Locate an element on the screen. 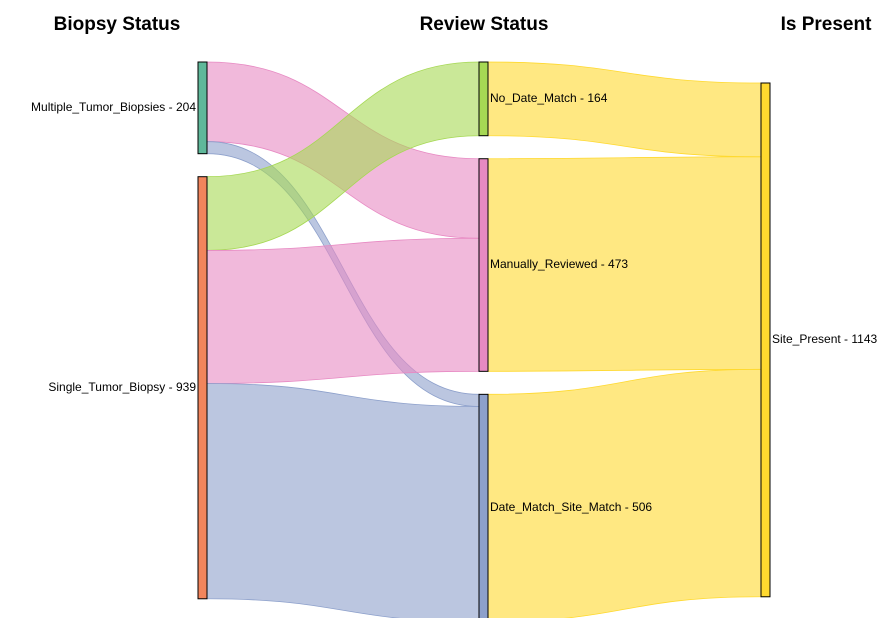  node-label: No_Date_Match - 164 is located at coordinates (549, 98).